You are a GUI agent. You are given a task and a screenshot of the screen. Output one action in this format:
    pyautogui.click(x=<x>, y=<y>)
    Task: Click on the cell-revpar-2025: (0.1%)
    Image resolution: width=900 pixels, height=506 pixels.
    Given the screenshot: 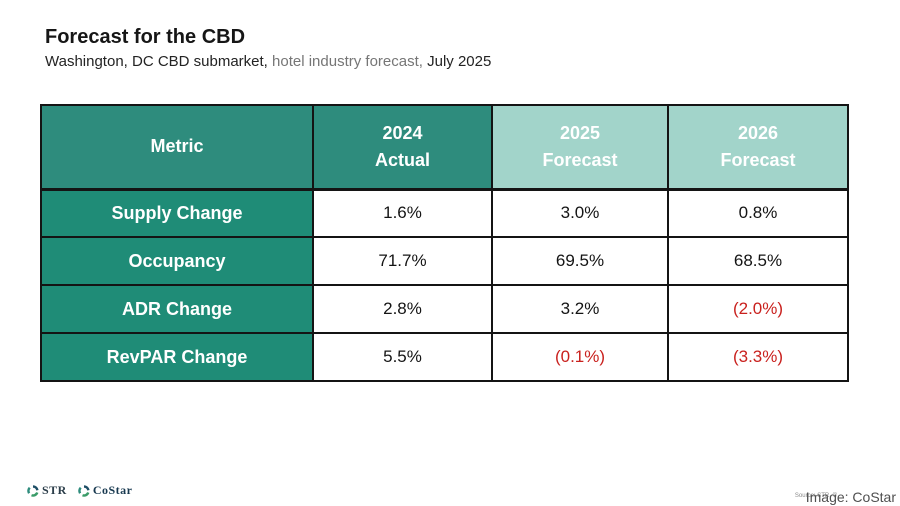 What is the action you would take?
    pyautogui.click(x=580, y=357)
    